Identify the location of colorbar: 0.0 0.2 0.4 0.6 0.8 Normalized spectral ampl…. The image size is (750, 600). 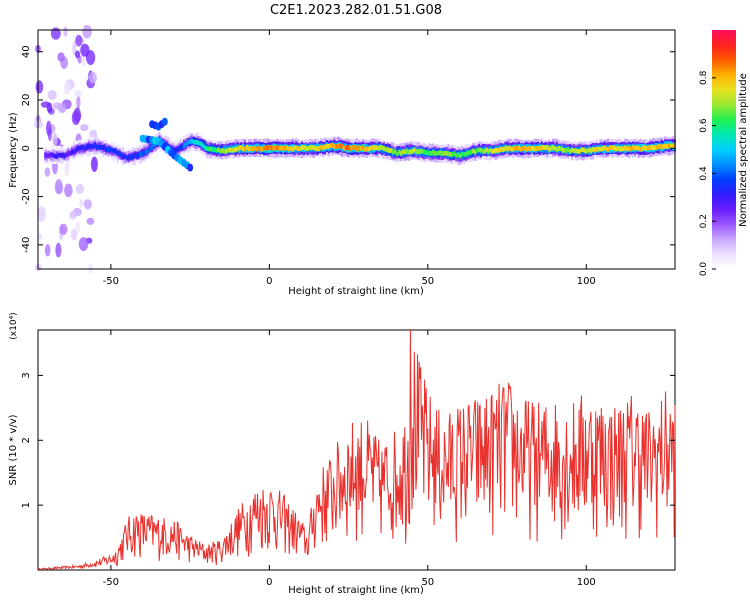
(724, 153).